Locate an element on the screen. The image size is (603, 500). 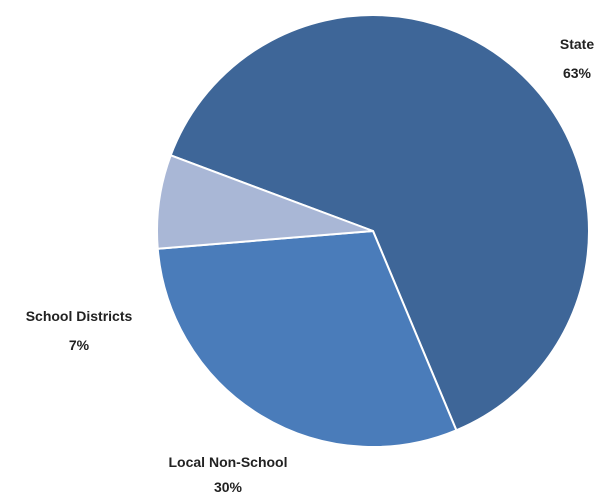
pie-slice-school-districts is located at coordinates (265, 202).